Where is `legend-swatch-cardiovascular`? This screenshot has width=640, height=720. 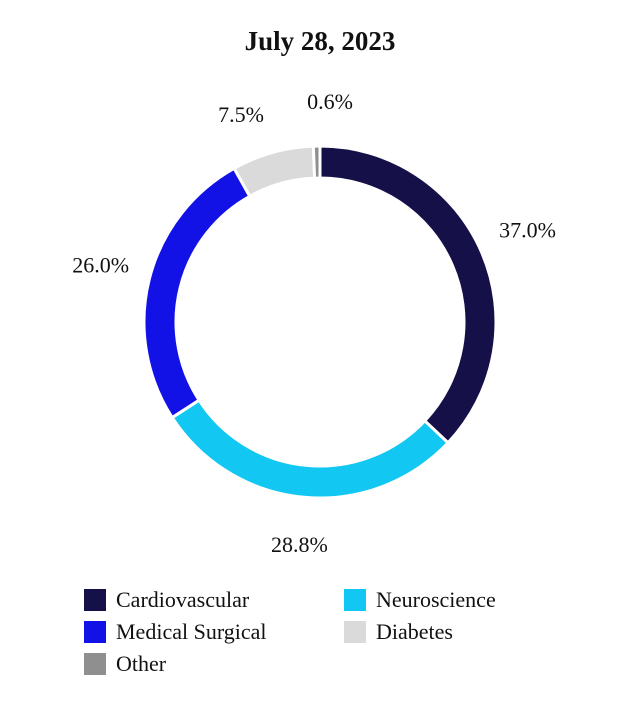
legend-swatch-cardiovascular is located at coordinates (95, 600).